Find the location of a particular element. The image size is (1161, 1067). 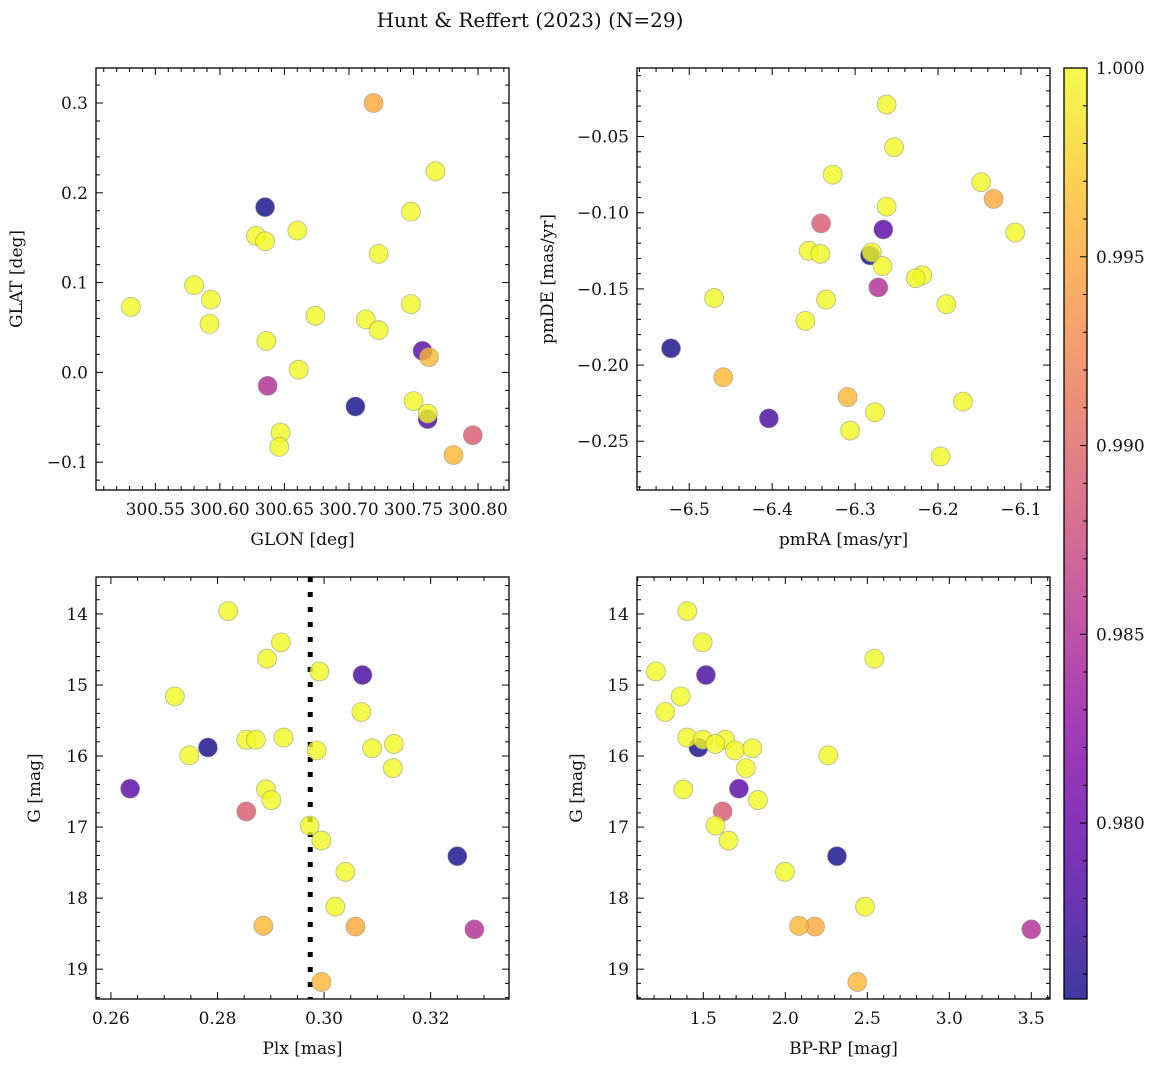

colorbar-gradient is located at coordinates (1075, 533).